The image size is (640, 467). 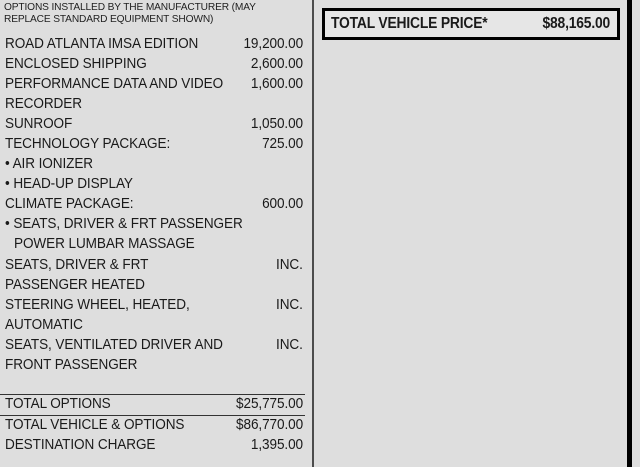 I want to click on option-label: ROAD ATLANTA IMSA EDITION, so click(x=102, y=44).